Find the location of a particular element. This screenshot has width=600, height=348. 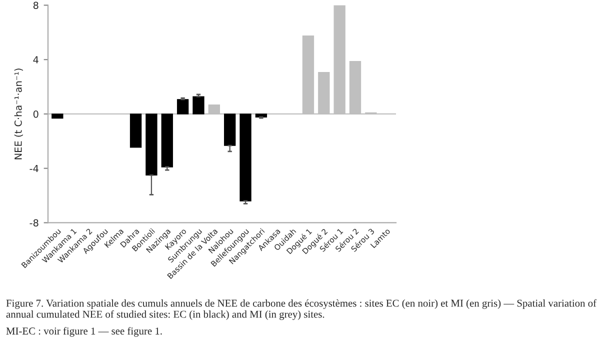

y-tick-label: 8 is located at coordinates (35, 6).